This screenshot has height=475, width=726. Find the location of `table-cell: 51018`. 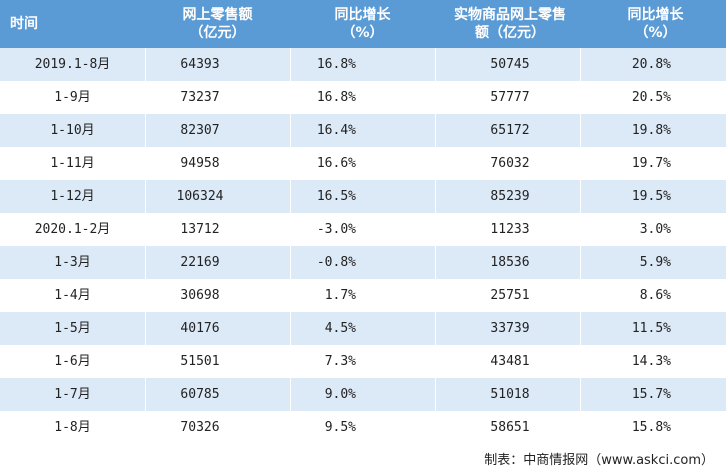

table-cell: 51018 is located at coordinates (510, 394).